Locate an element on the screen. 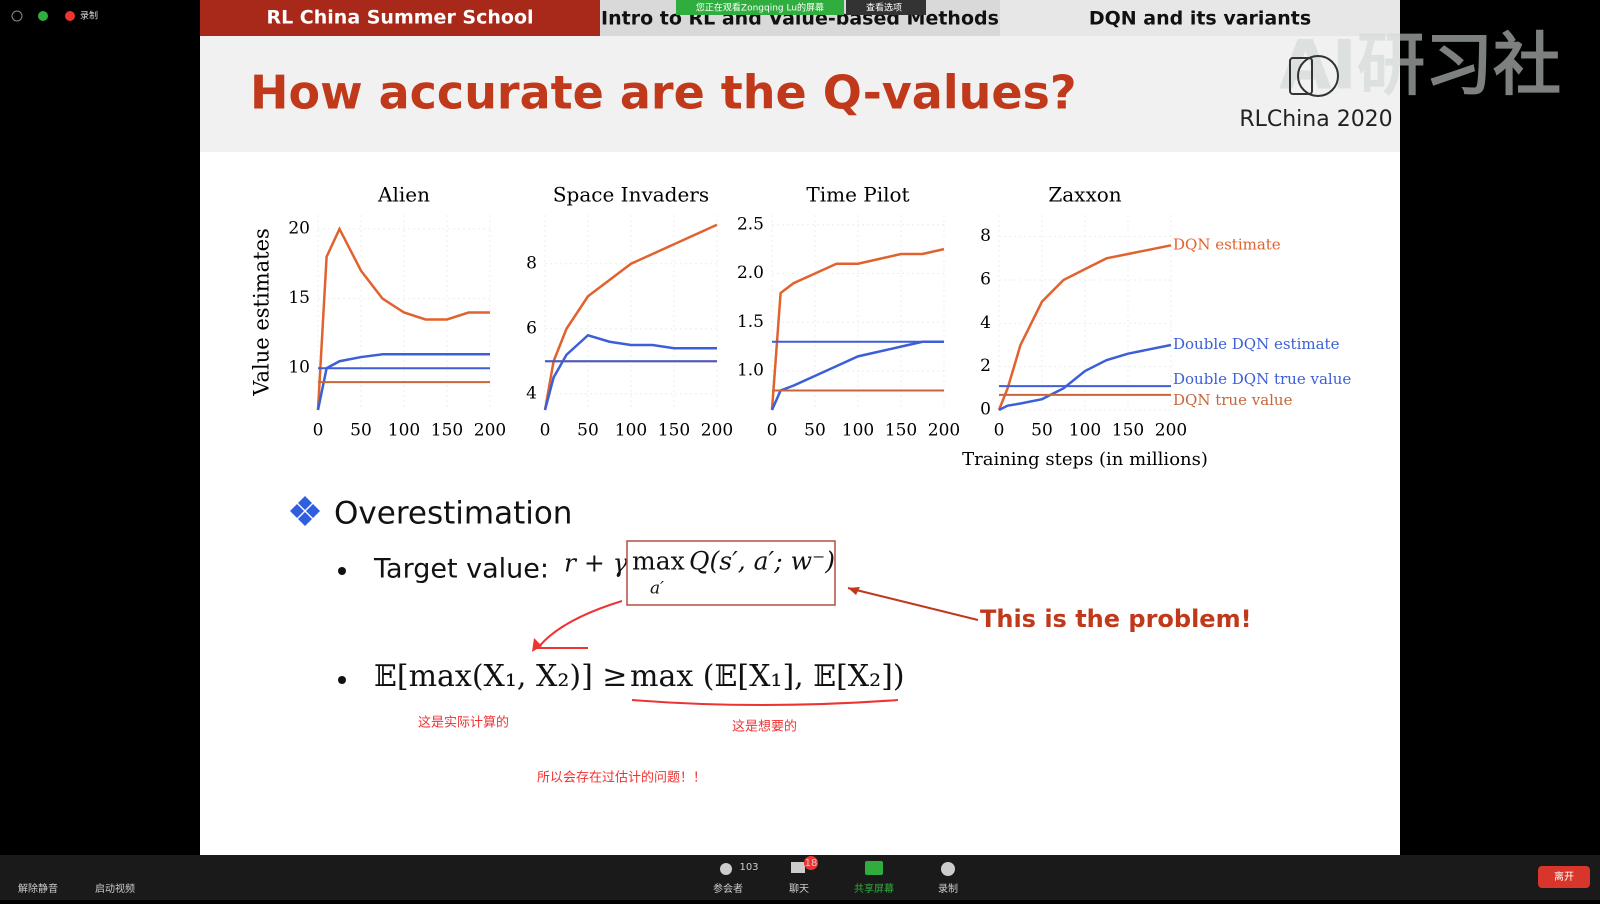  participants-icon is located at coordinates (726, 869).